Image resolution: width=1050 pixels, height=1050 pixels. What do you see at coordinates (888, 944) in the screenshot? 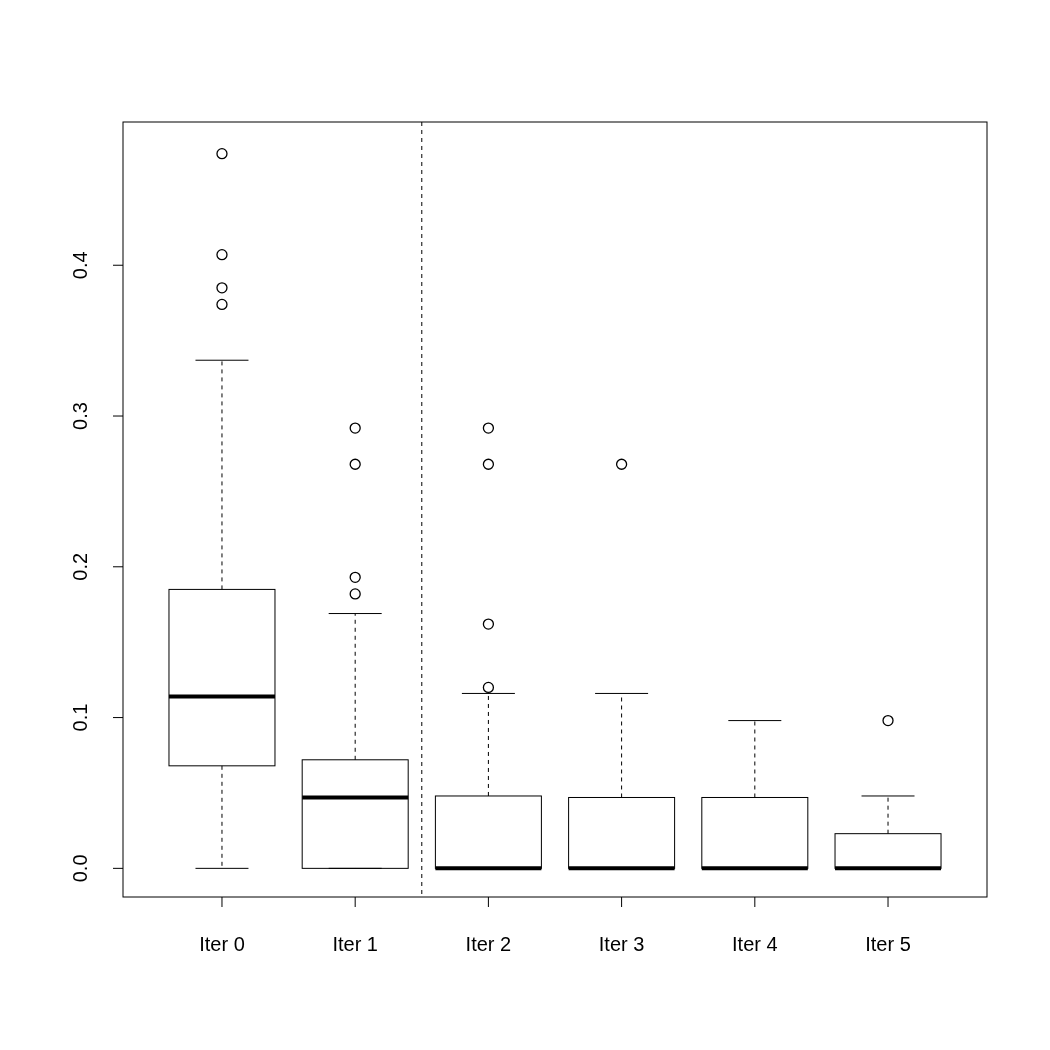
I see `x-tick-label: Iter 5` at bounding box center [888, 944].